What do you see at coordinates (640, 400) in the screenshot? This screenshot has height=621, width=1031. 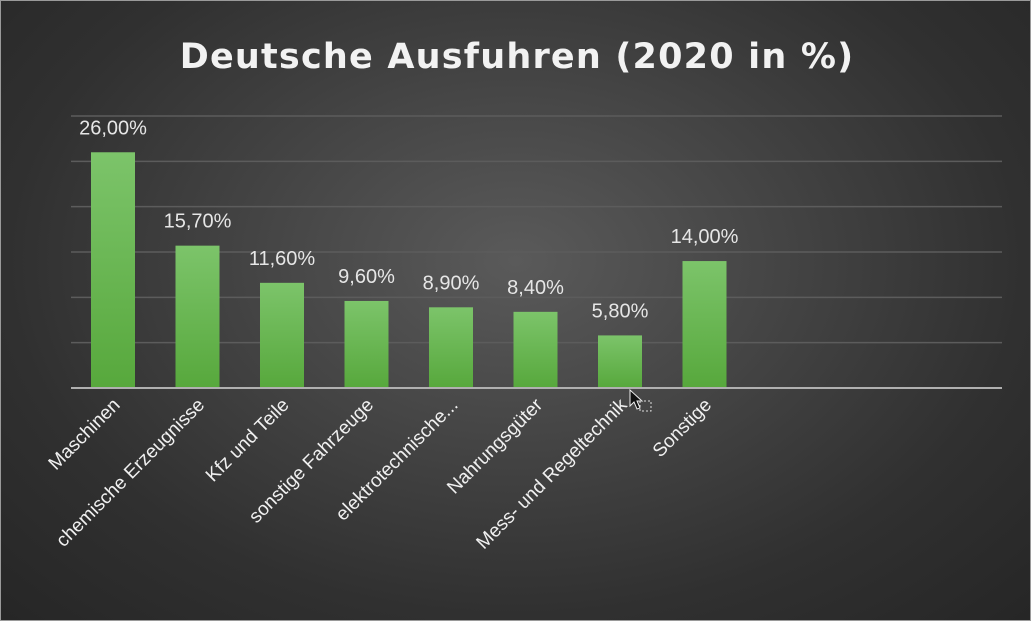 I see `mouse-pointer-icon` at bounding box center [640, 400].